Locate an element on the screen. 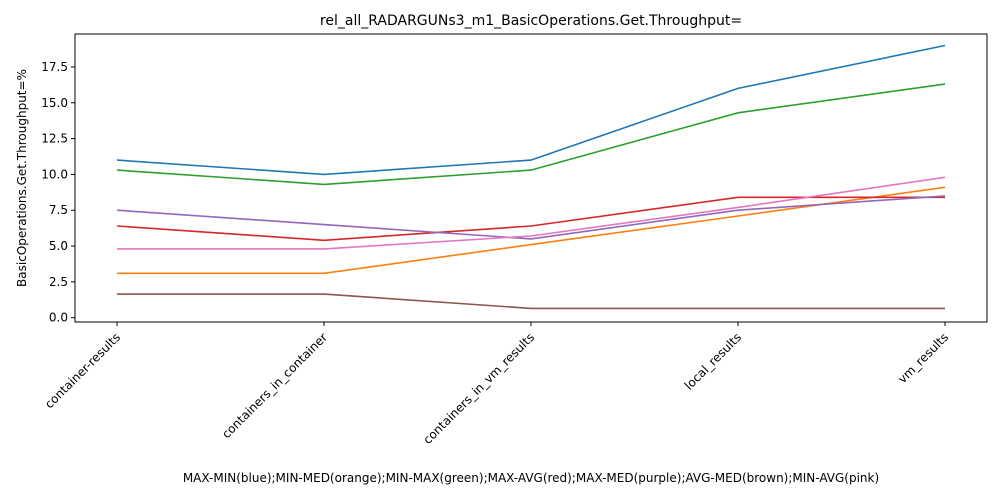 This screenshot has width=1000, height=500. x-tick-label: local_results is located at coordinates (713, 361).